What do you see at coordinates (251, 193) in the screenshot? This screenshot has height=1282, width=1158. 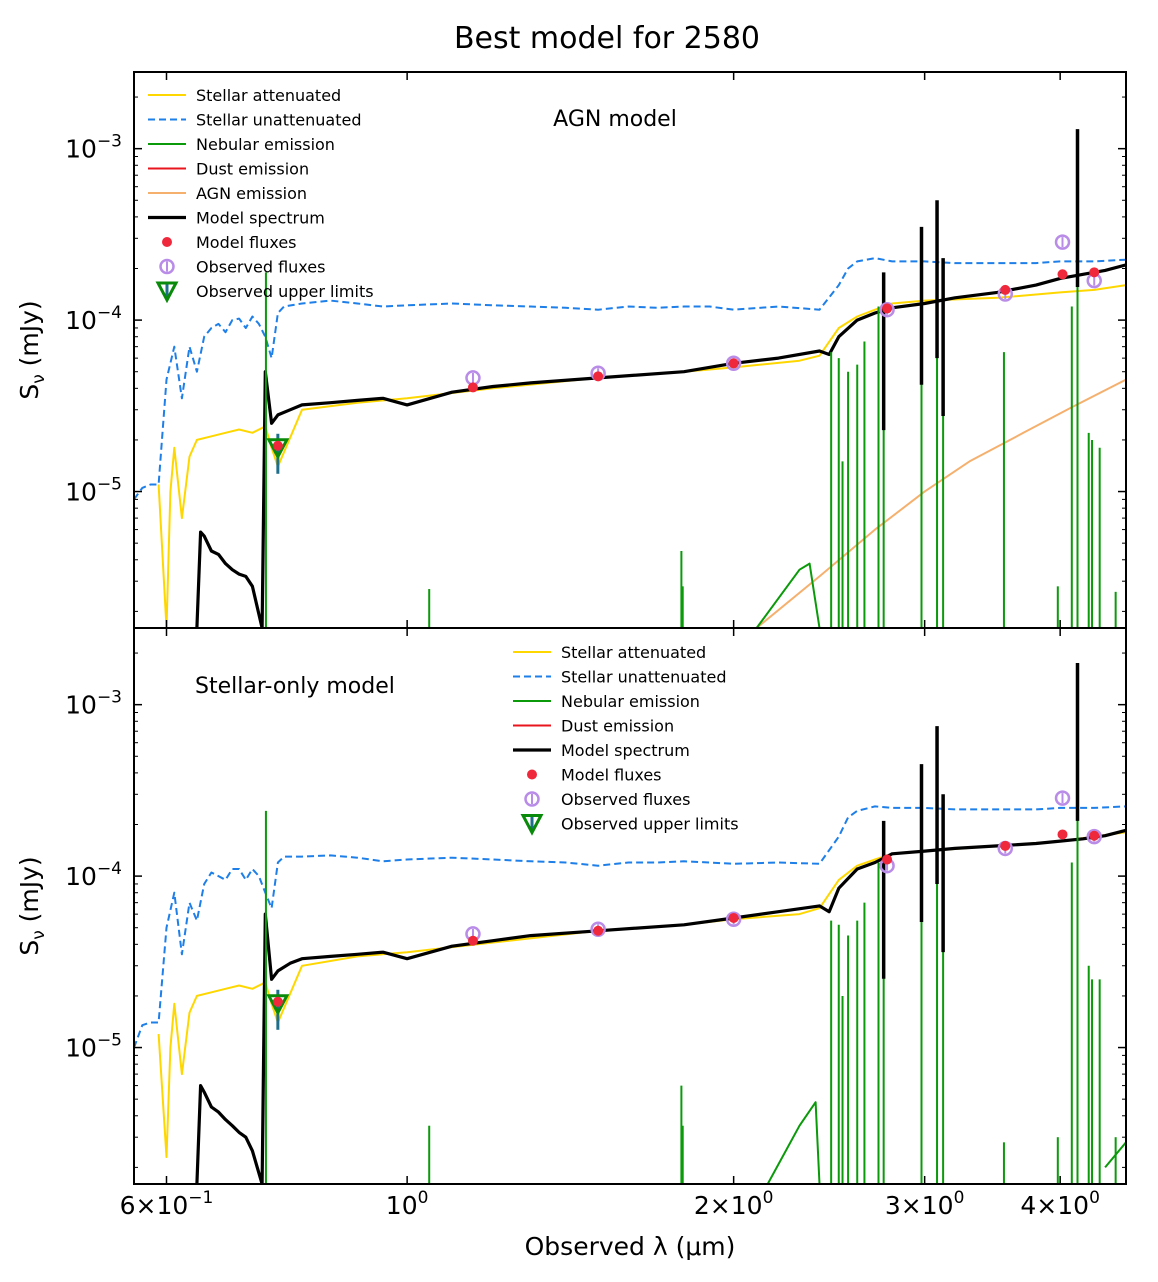 I see `legend-label: AGN emission` at bounding box center [251, 193].